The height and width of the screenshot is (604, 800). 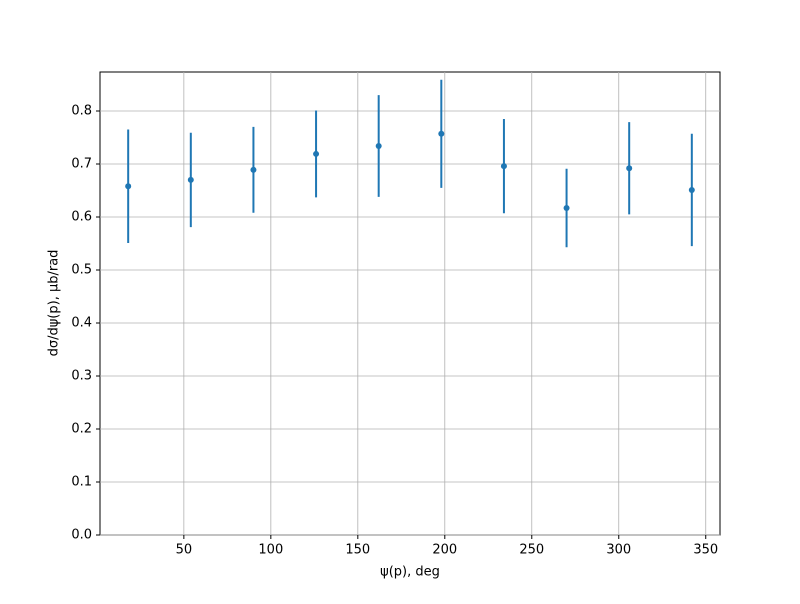 What do you see at coordinates (81, 376) in the screenshot?
I see `y-tick-label: 0.3` at bounding box center [81, 376].